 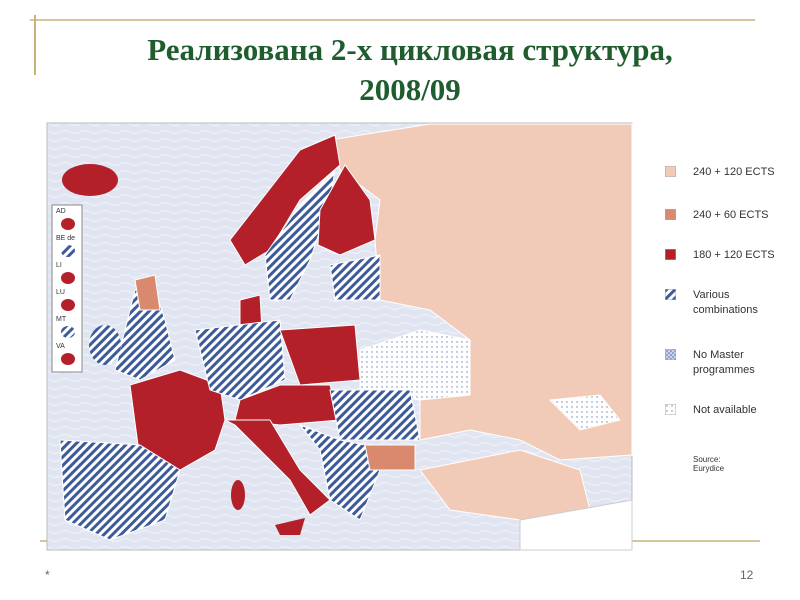 I want to click on inset-label: AD, so click(x=61, y=211).